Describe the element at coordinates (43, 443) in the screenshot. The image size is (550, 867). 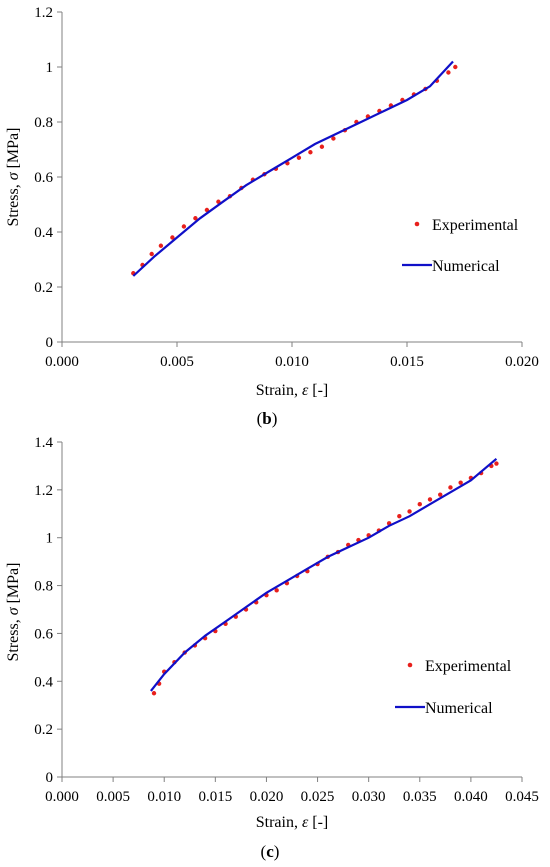
I see `y-tick-label: 1.4` at that location.